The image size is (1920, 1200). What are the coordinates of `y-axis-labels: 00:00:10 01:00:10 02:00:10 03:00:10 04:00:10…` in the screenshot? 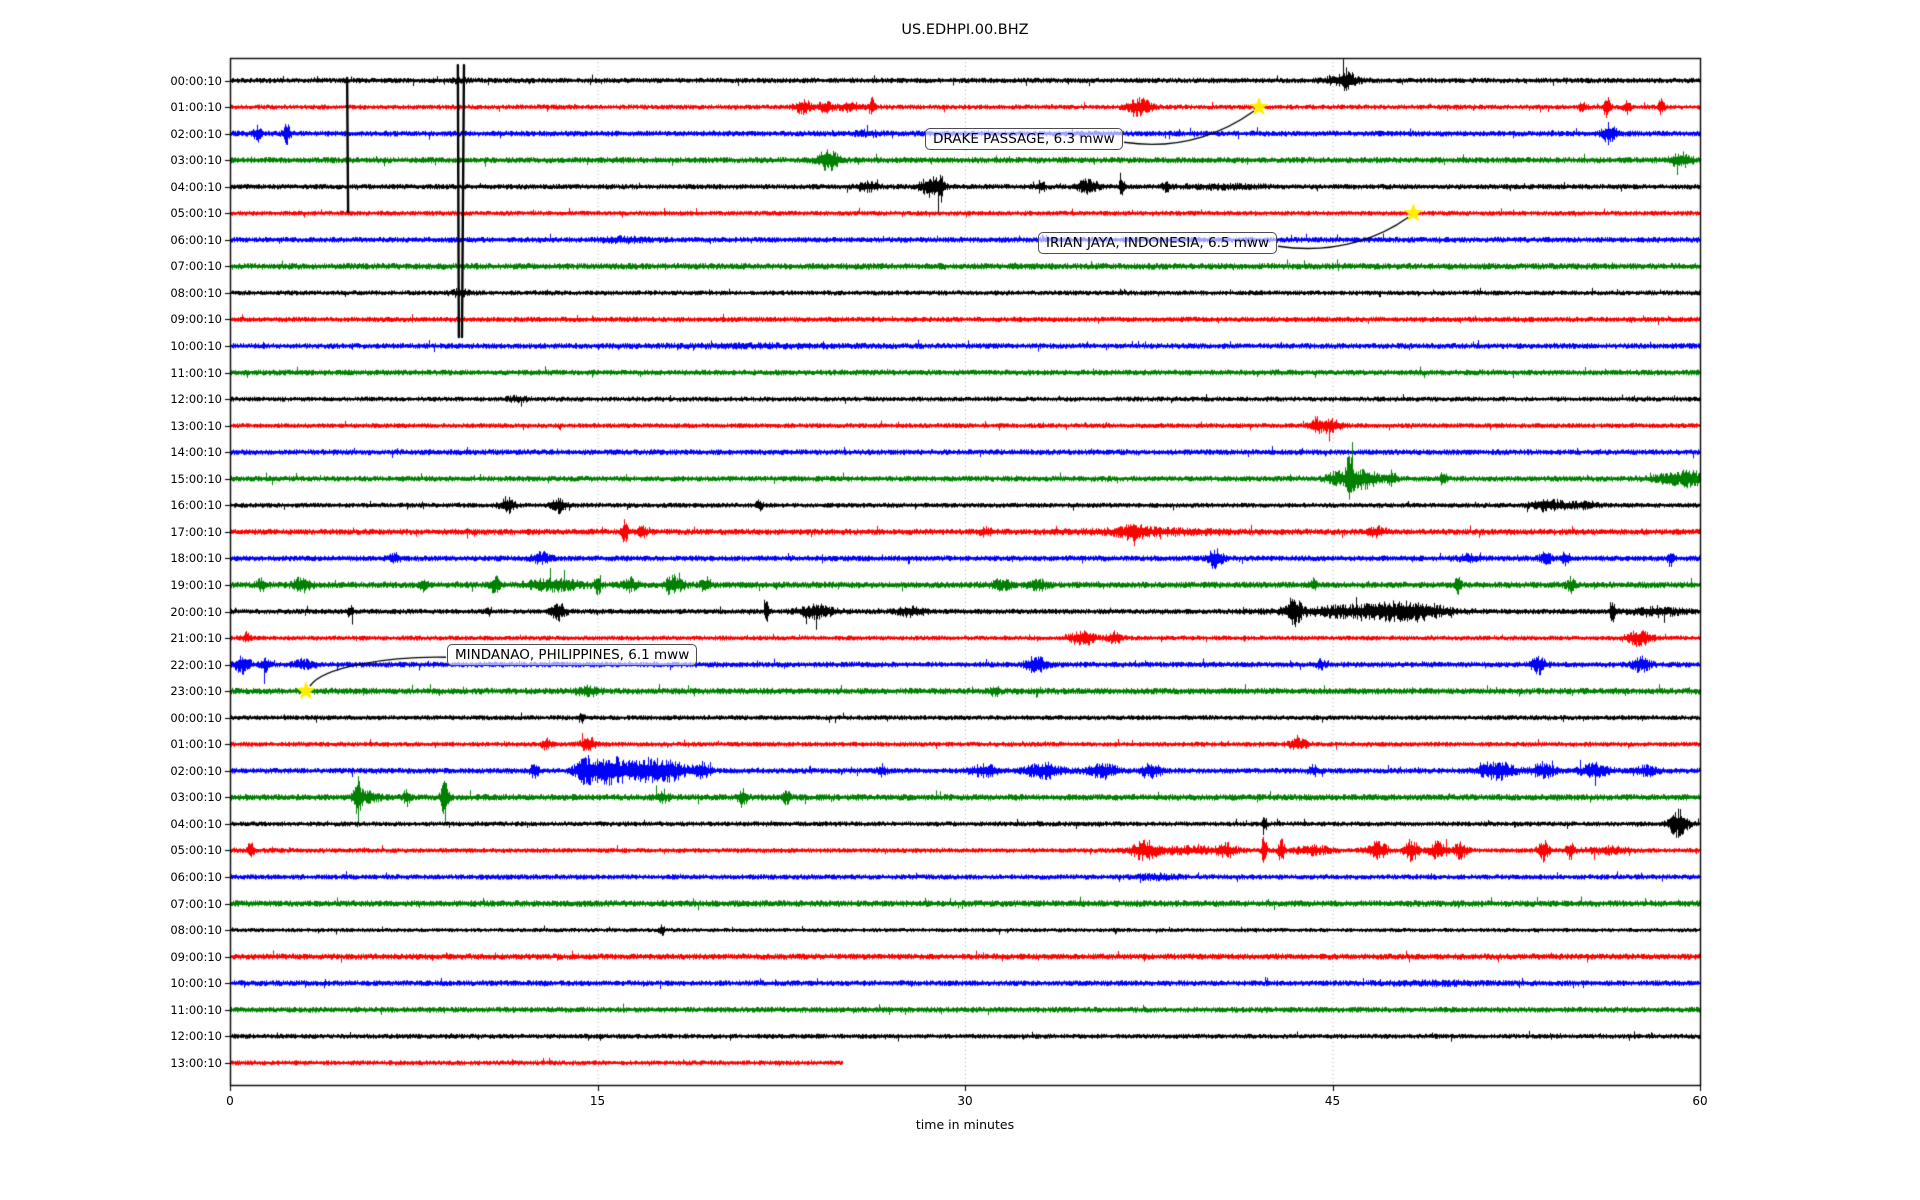 It's located at (111, 600).